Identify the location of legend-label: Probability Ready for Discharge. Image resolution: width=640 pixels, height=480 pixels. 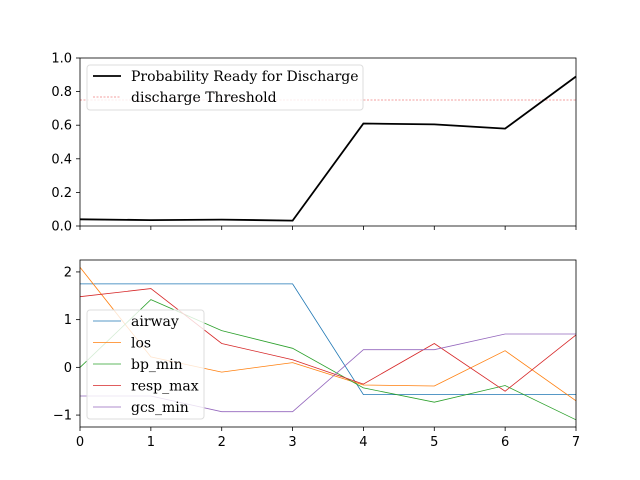
(245, 77).